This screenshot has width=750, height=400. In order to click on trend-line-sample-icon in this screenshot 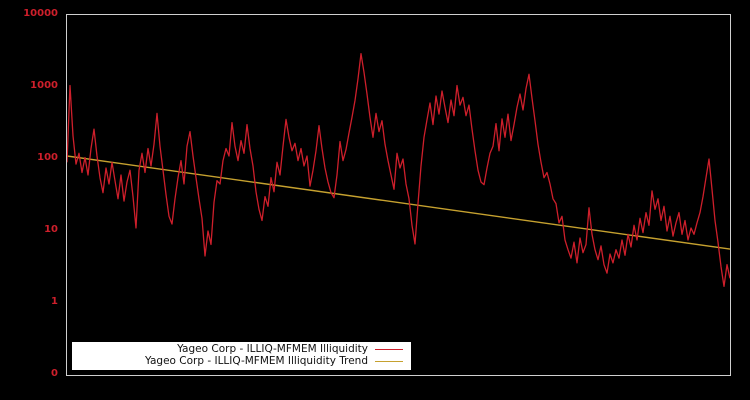, I will do `click(389, 361)`.